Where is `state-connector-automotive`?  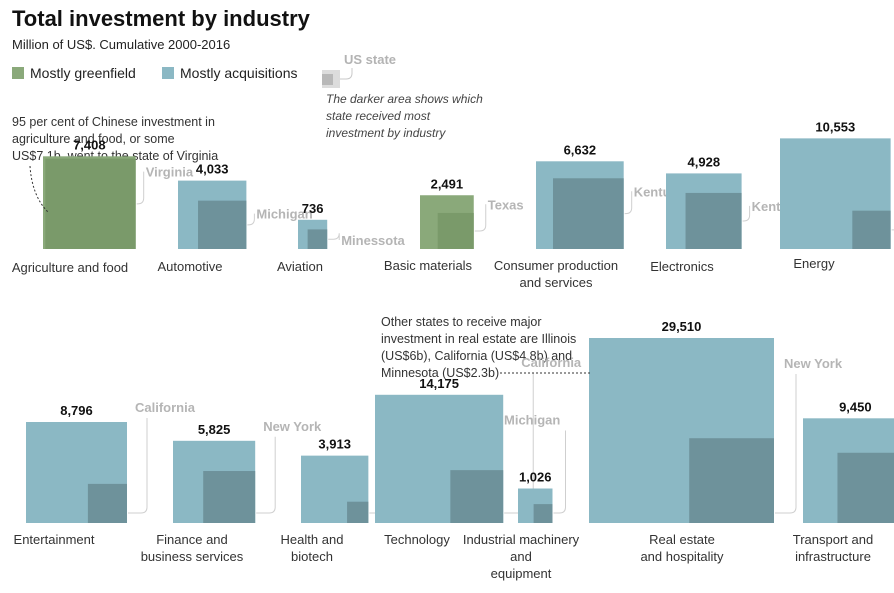
state-connector-automotive is located at coordinates (251, 219).